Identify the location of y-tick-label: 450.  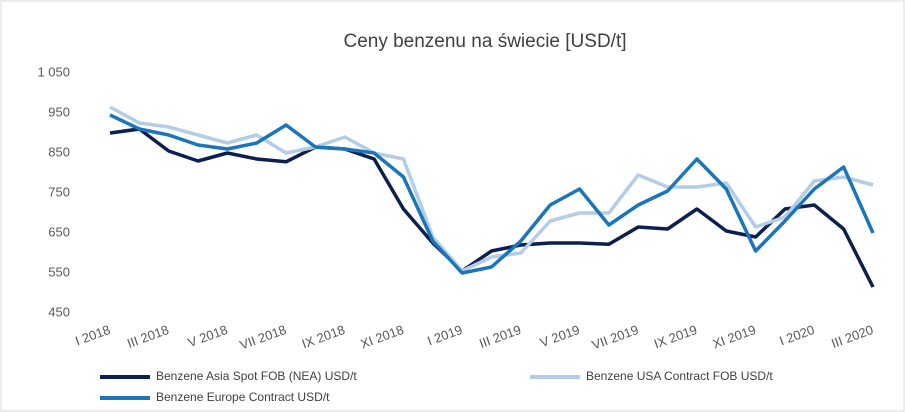
(59, 311).